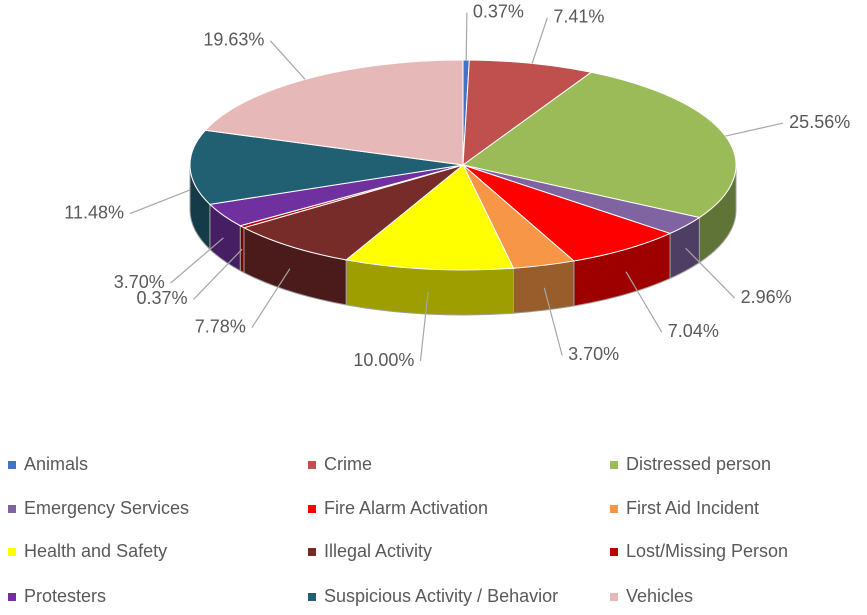 This screenshot has width=867, height=615. I want to click on legend-label: Protesters, so click(65, 596).